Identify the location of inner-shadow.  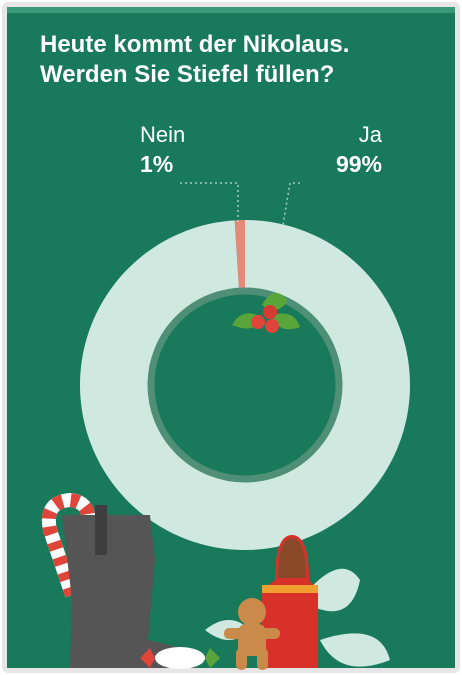
(245, 385).